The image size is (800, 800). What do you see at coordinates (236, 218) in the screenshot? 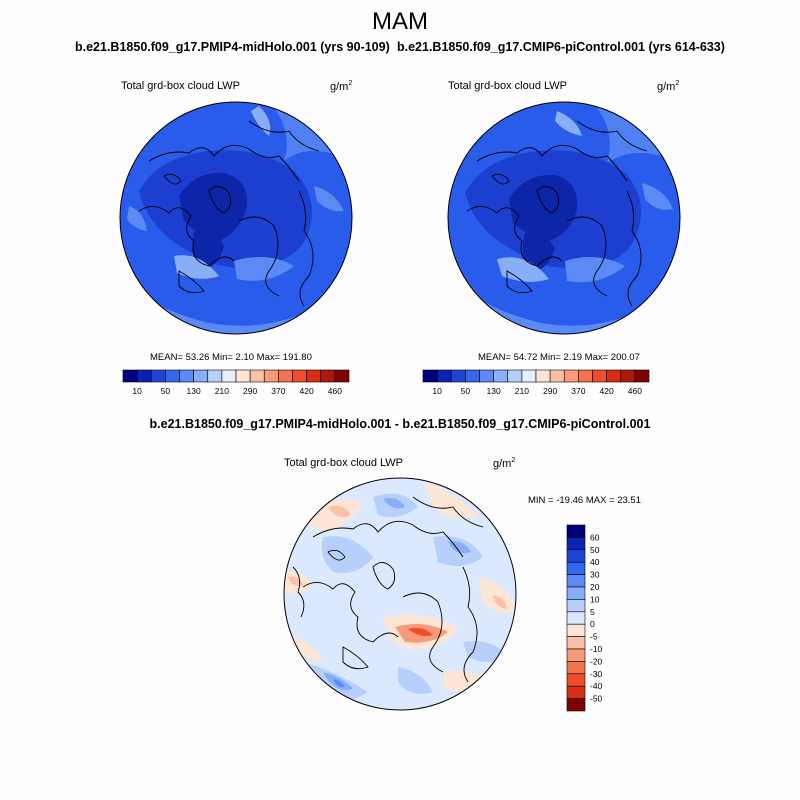
I see `panel-1-polar-map` at bounding box center [236, 218].